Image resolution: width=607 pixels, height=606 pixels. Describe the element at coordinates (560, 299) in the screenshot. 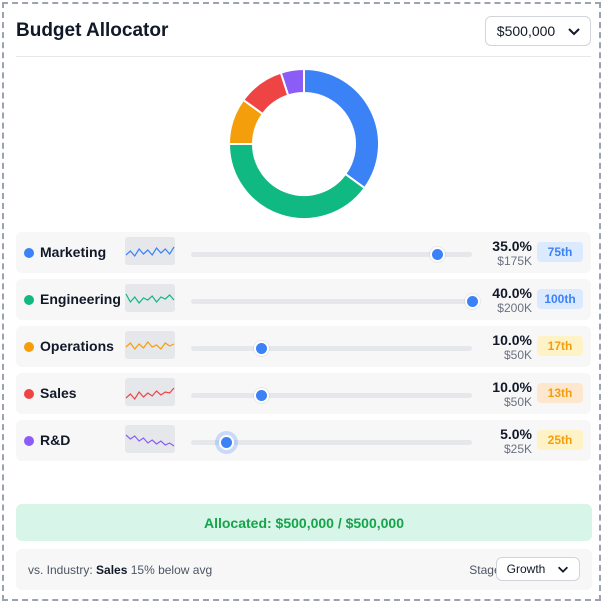

I see `percentile-badge: 100th` at that location.